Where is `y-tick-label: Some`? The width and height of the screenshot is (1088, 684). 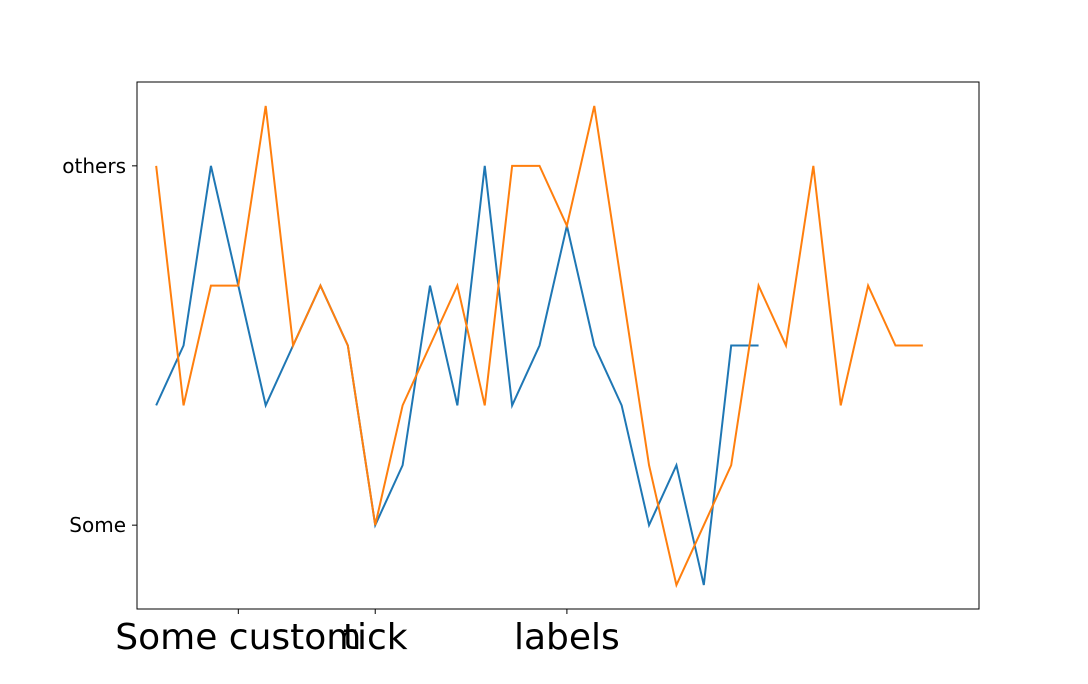
y-tick-label: Some is located at coordinates (97, 525).